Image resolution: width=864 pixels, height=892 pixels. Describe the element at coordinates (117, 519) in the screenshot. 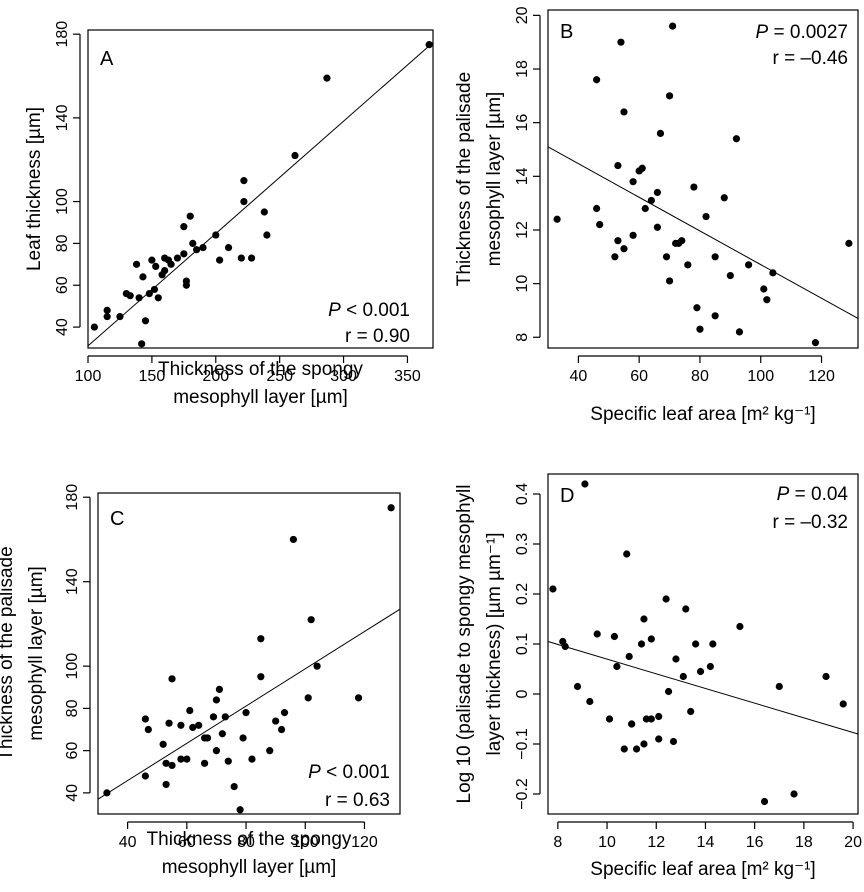

I see `panel-letter: C` at that location.